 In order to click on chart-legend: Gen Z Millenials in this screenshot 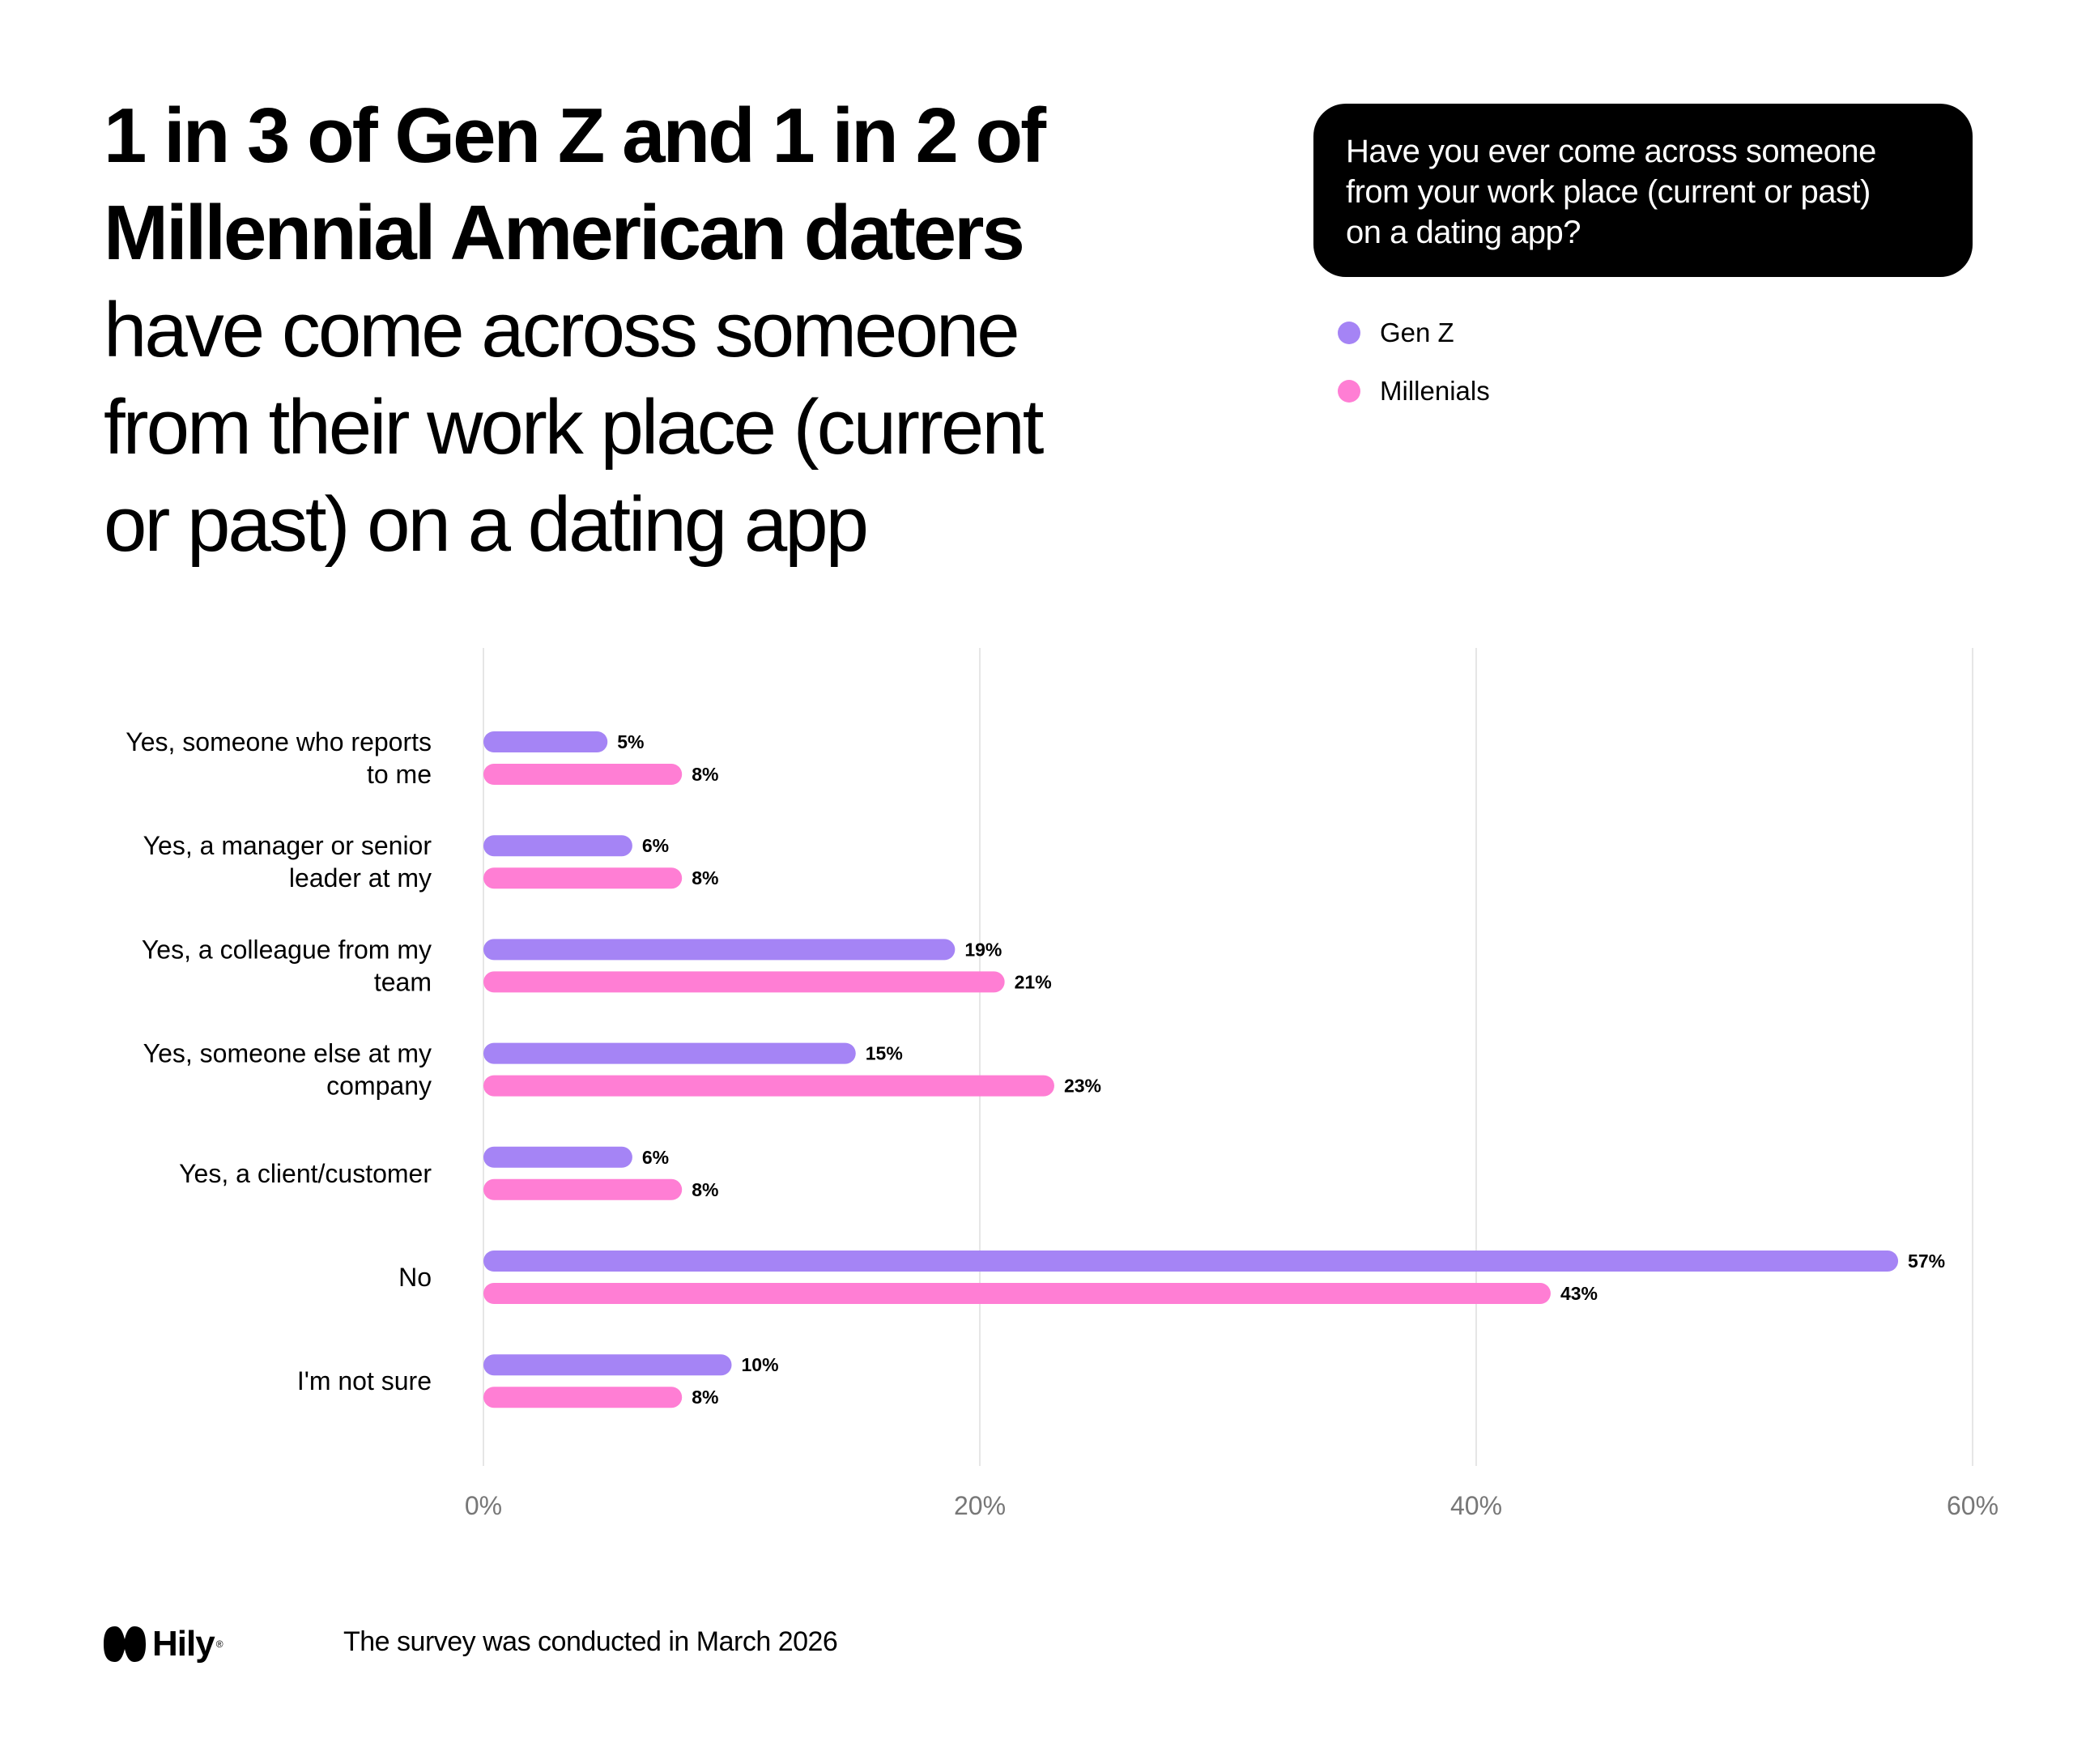, I will do `click(1414, 371)`.